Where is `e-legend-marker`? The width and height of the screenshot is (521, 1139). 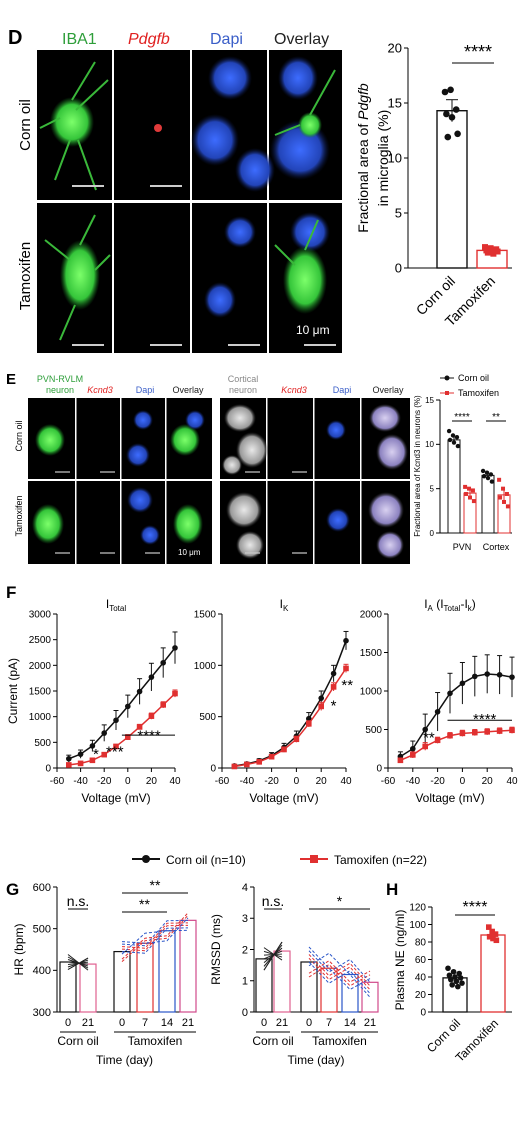 e-legend-marker is located at coordinates (447, 393).